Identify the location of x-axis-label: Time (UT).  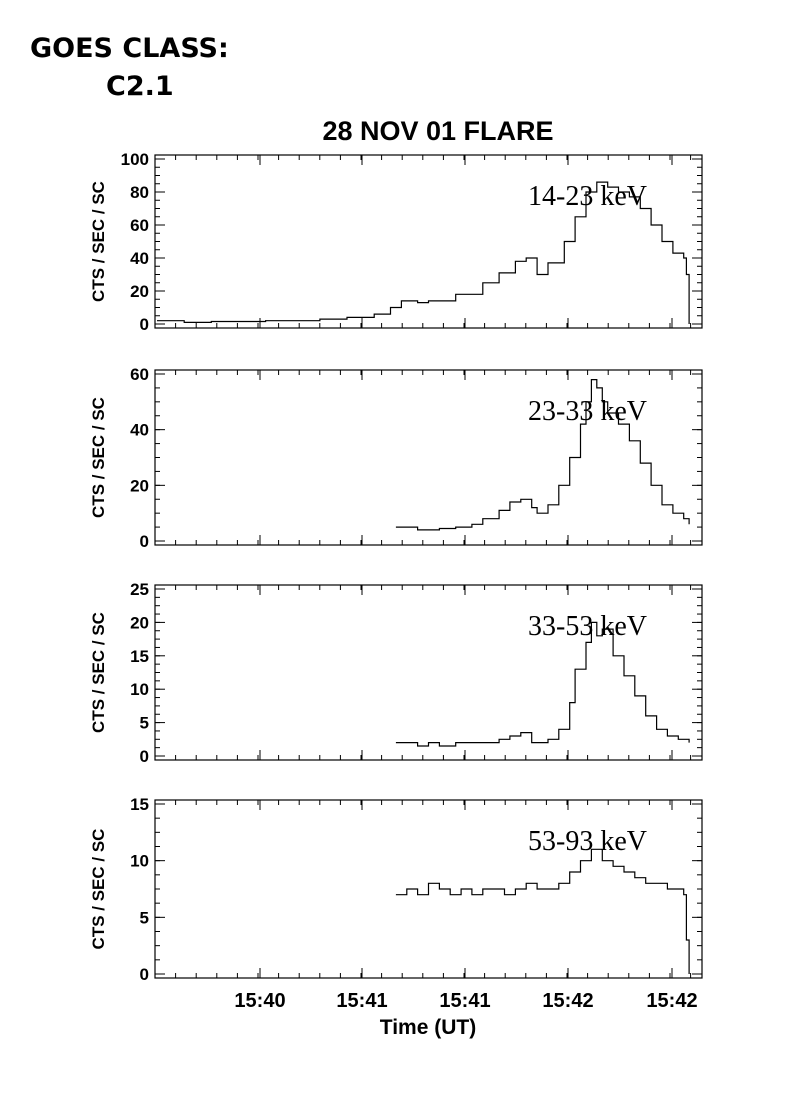
(428, 1027).